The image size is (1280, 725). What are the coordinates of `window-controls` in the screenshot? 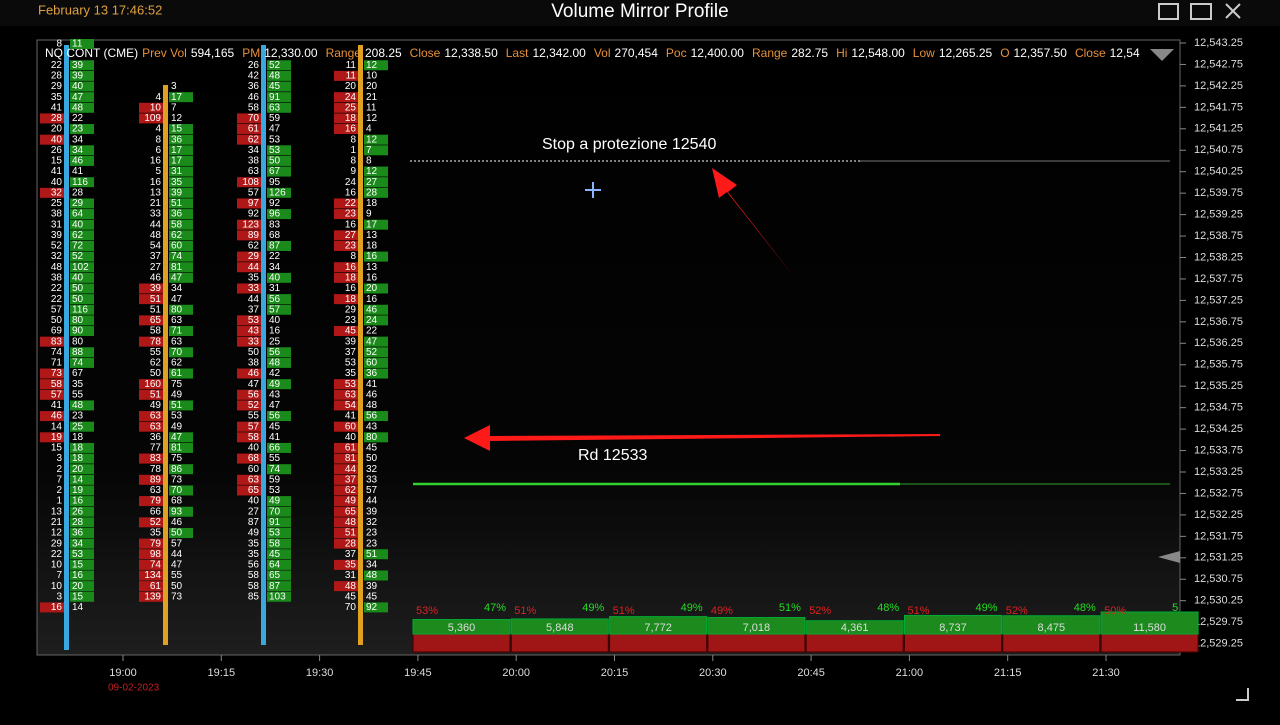 It's located at (1199, 11).